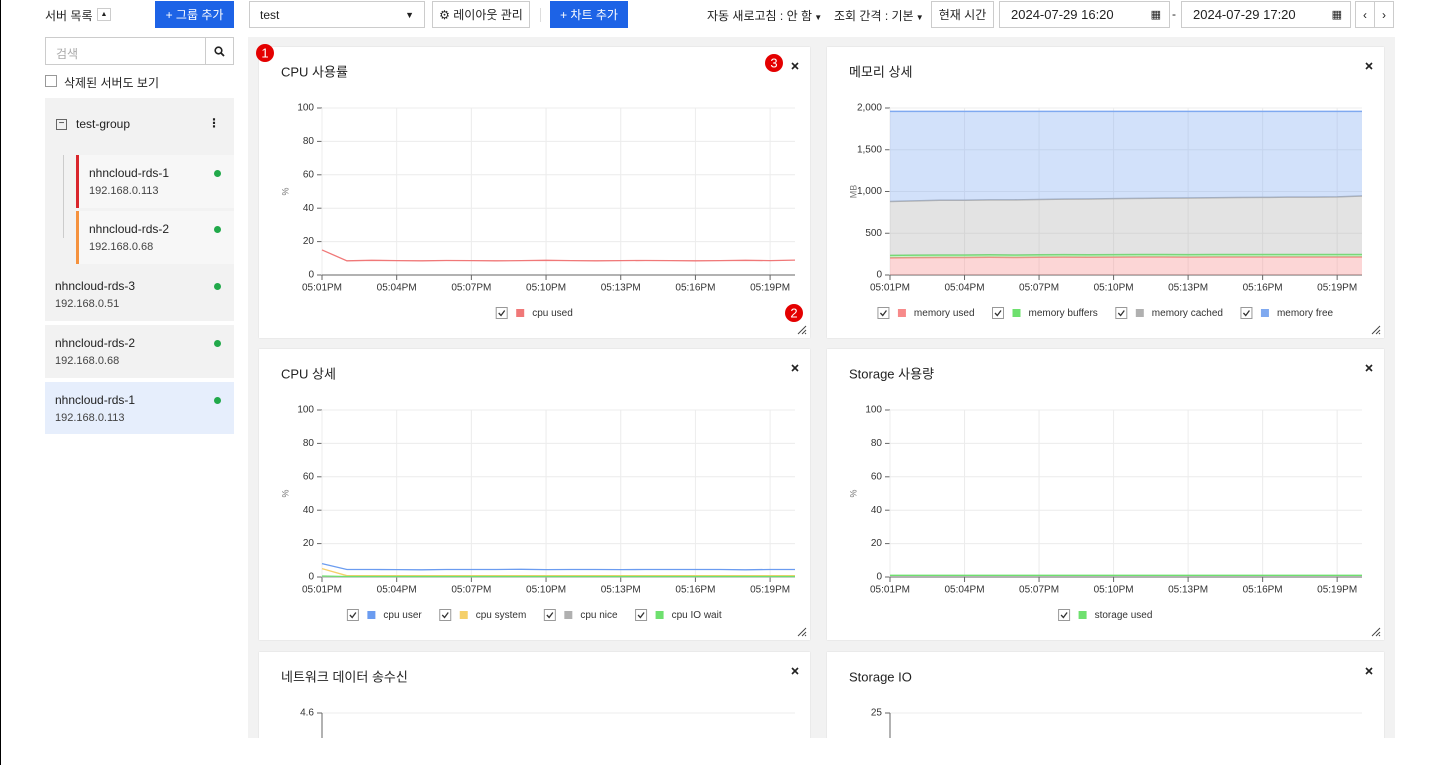 Image resolution: width=1440 pixels, height=765 pixels. What do you see at coordinates (879, 15) in the screenshot?
I see `interval: 조회 간격 : 기본 ▼` at bounding box center [879, 15].